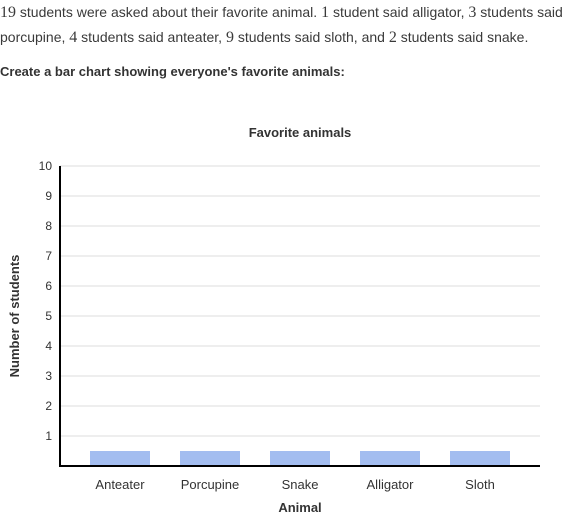  What do you see at coordinates (120, 484) in the screenshot?
I see `x-tick-label: Anteater` at bounding box center [120, 484].